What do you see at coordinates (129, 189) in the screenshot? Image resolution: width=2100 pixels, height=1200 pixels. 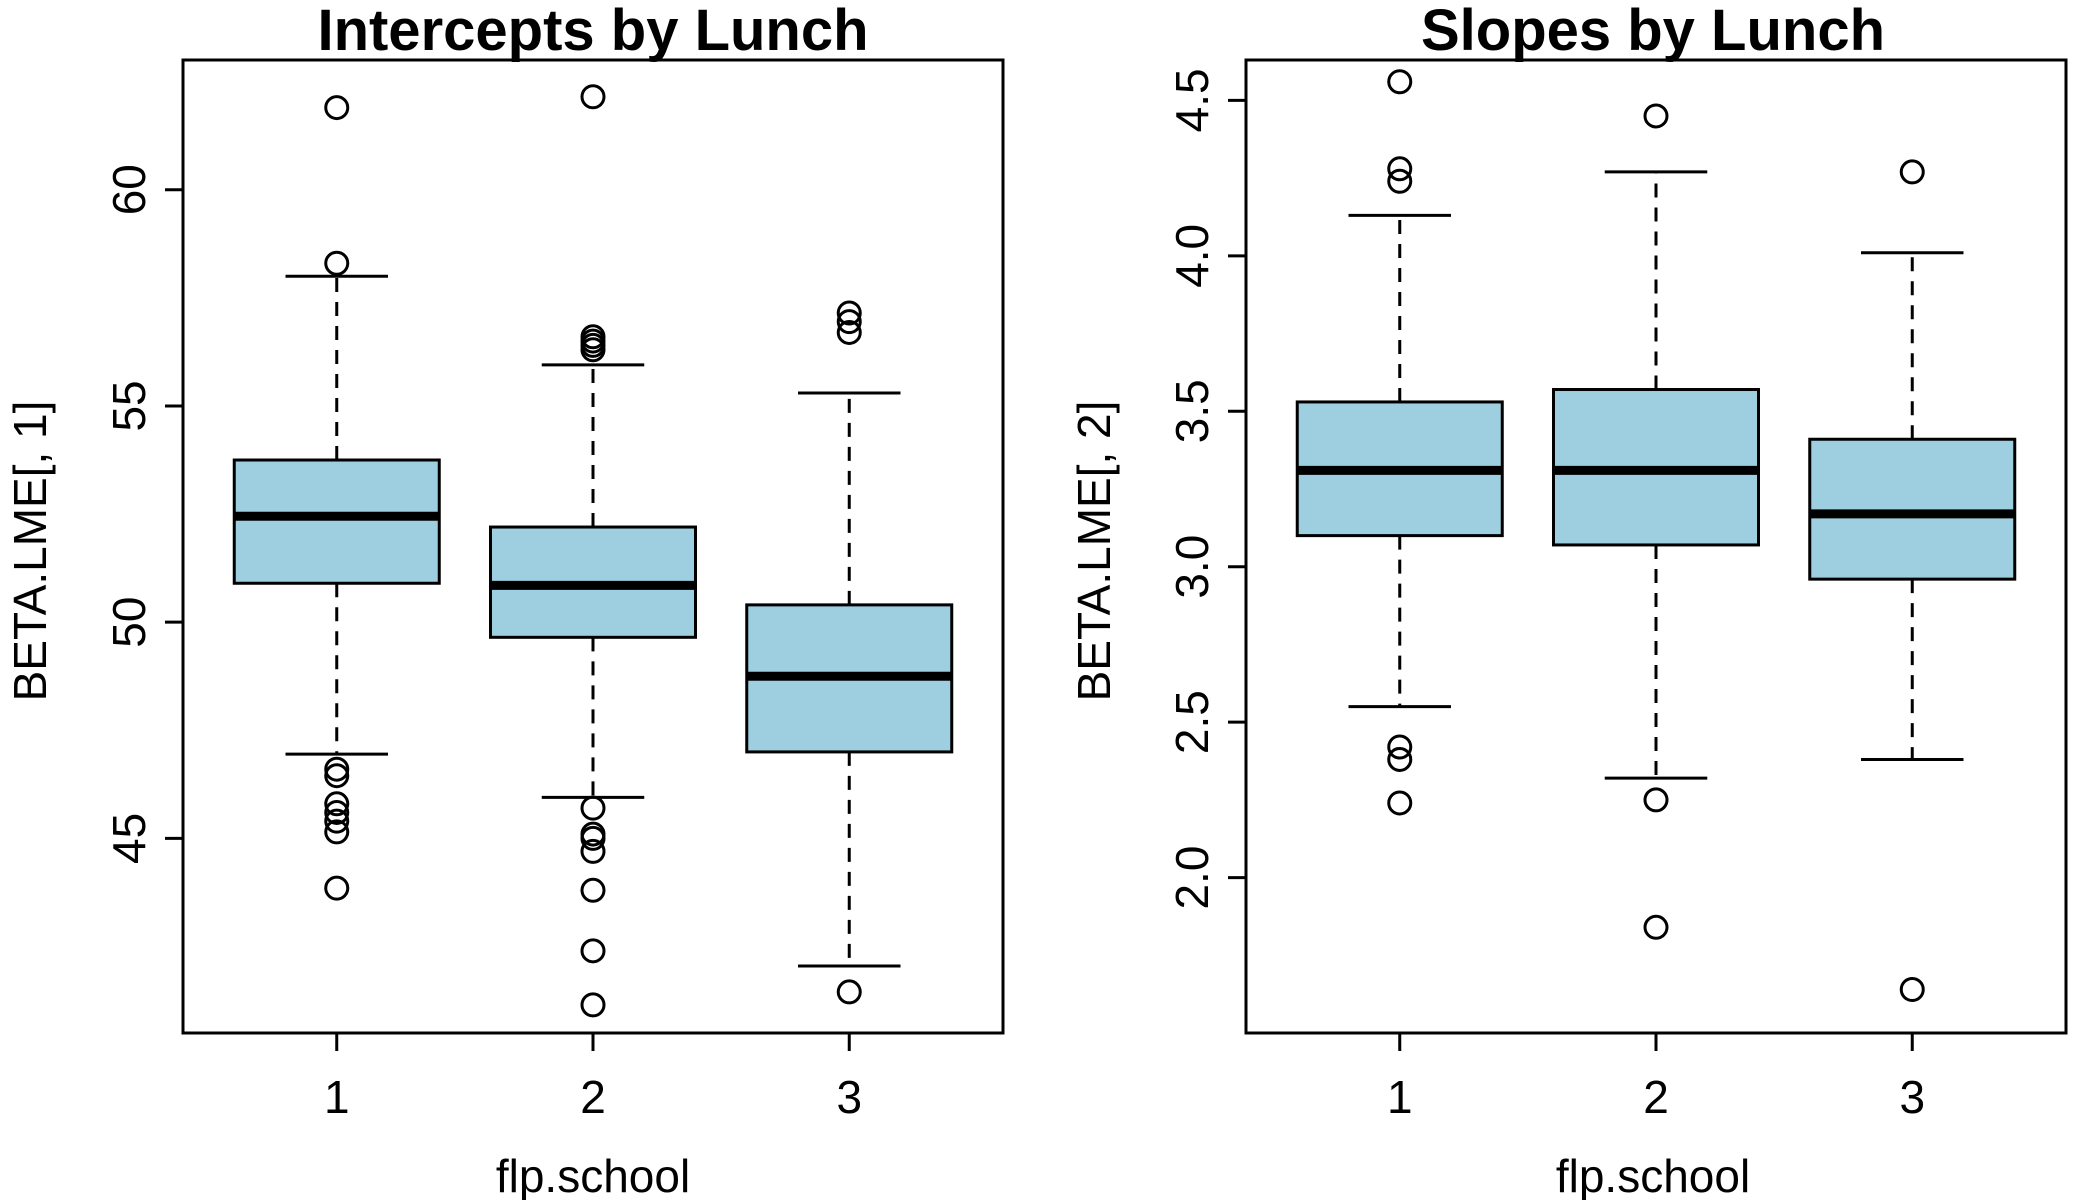 I see `y-tick-label: 60` at bounding box center [129, 189].